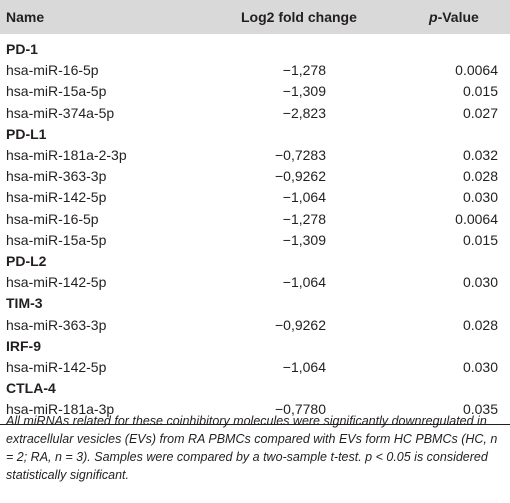  I want to click on table-row: hsa-miR-181a-3p −0,7780 0.035, so click(255, 409).